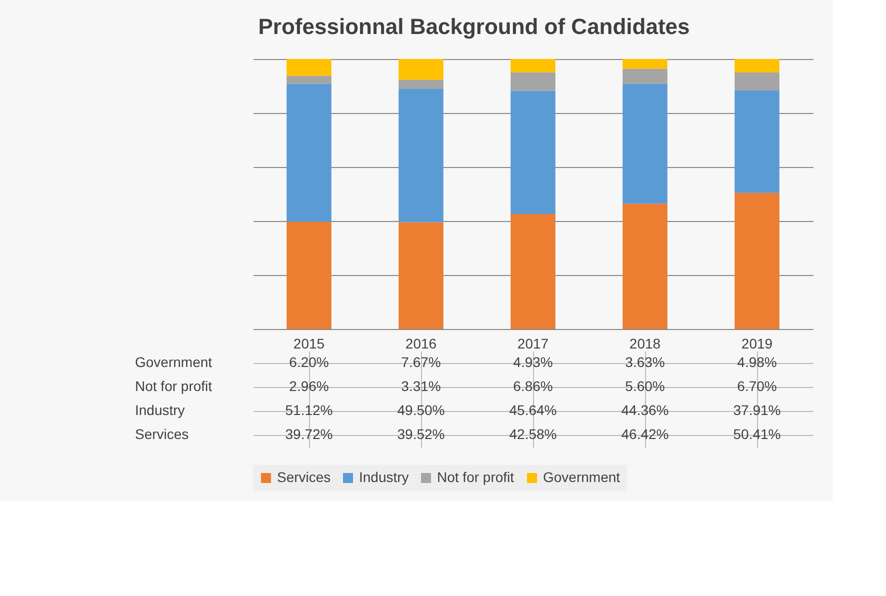 Image resolution: width=886 pixels, height=596 pixels. I want to click on x-tick-label: 2017, so click(533, 344).